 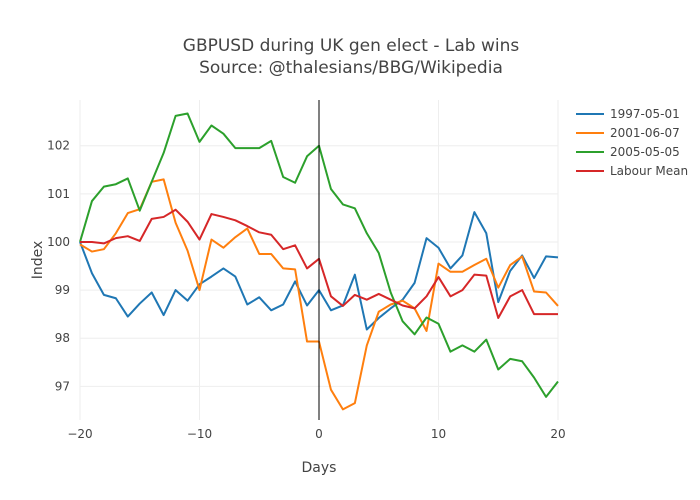 What do you see at coordinates (645, 133) in the screenshot?
I see `legend-label: 2001-06-07` at bounding box center [645, 133].